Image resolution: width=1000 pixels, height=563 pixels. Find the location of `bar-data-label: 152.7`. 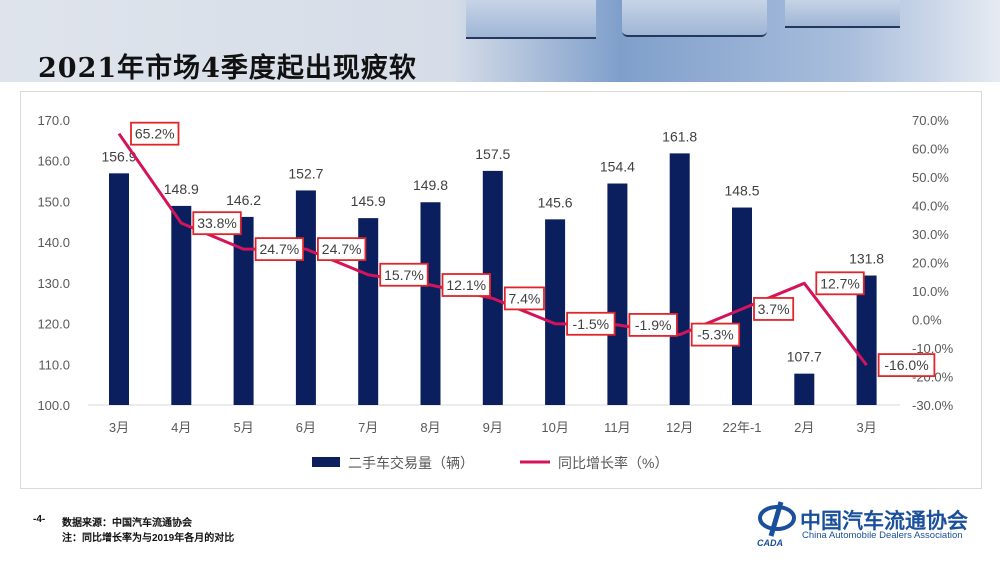

bar-data-label: 152.7 is located at coordinates (305, 173).